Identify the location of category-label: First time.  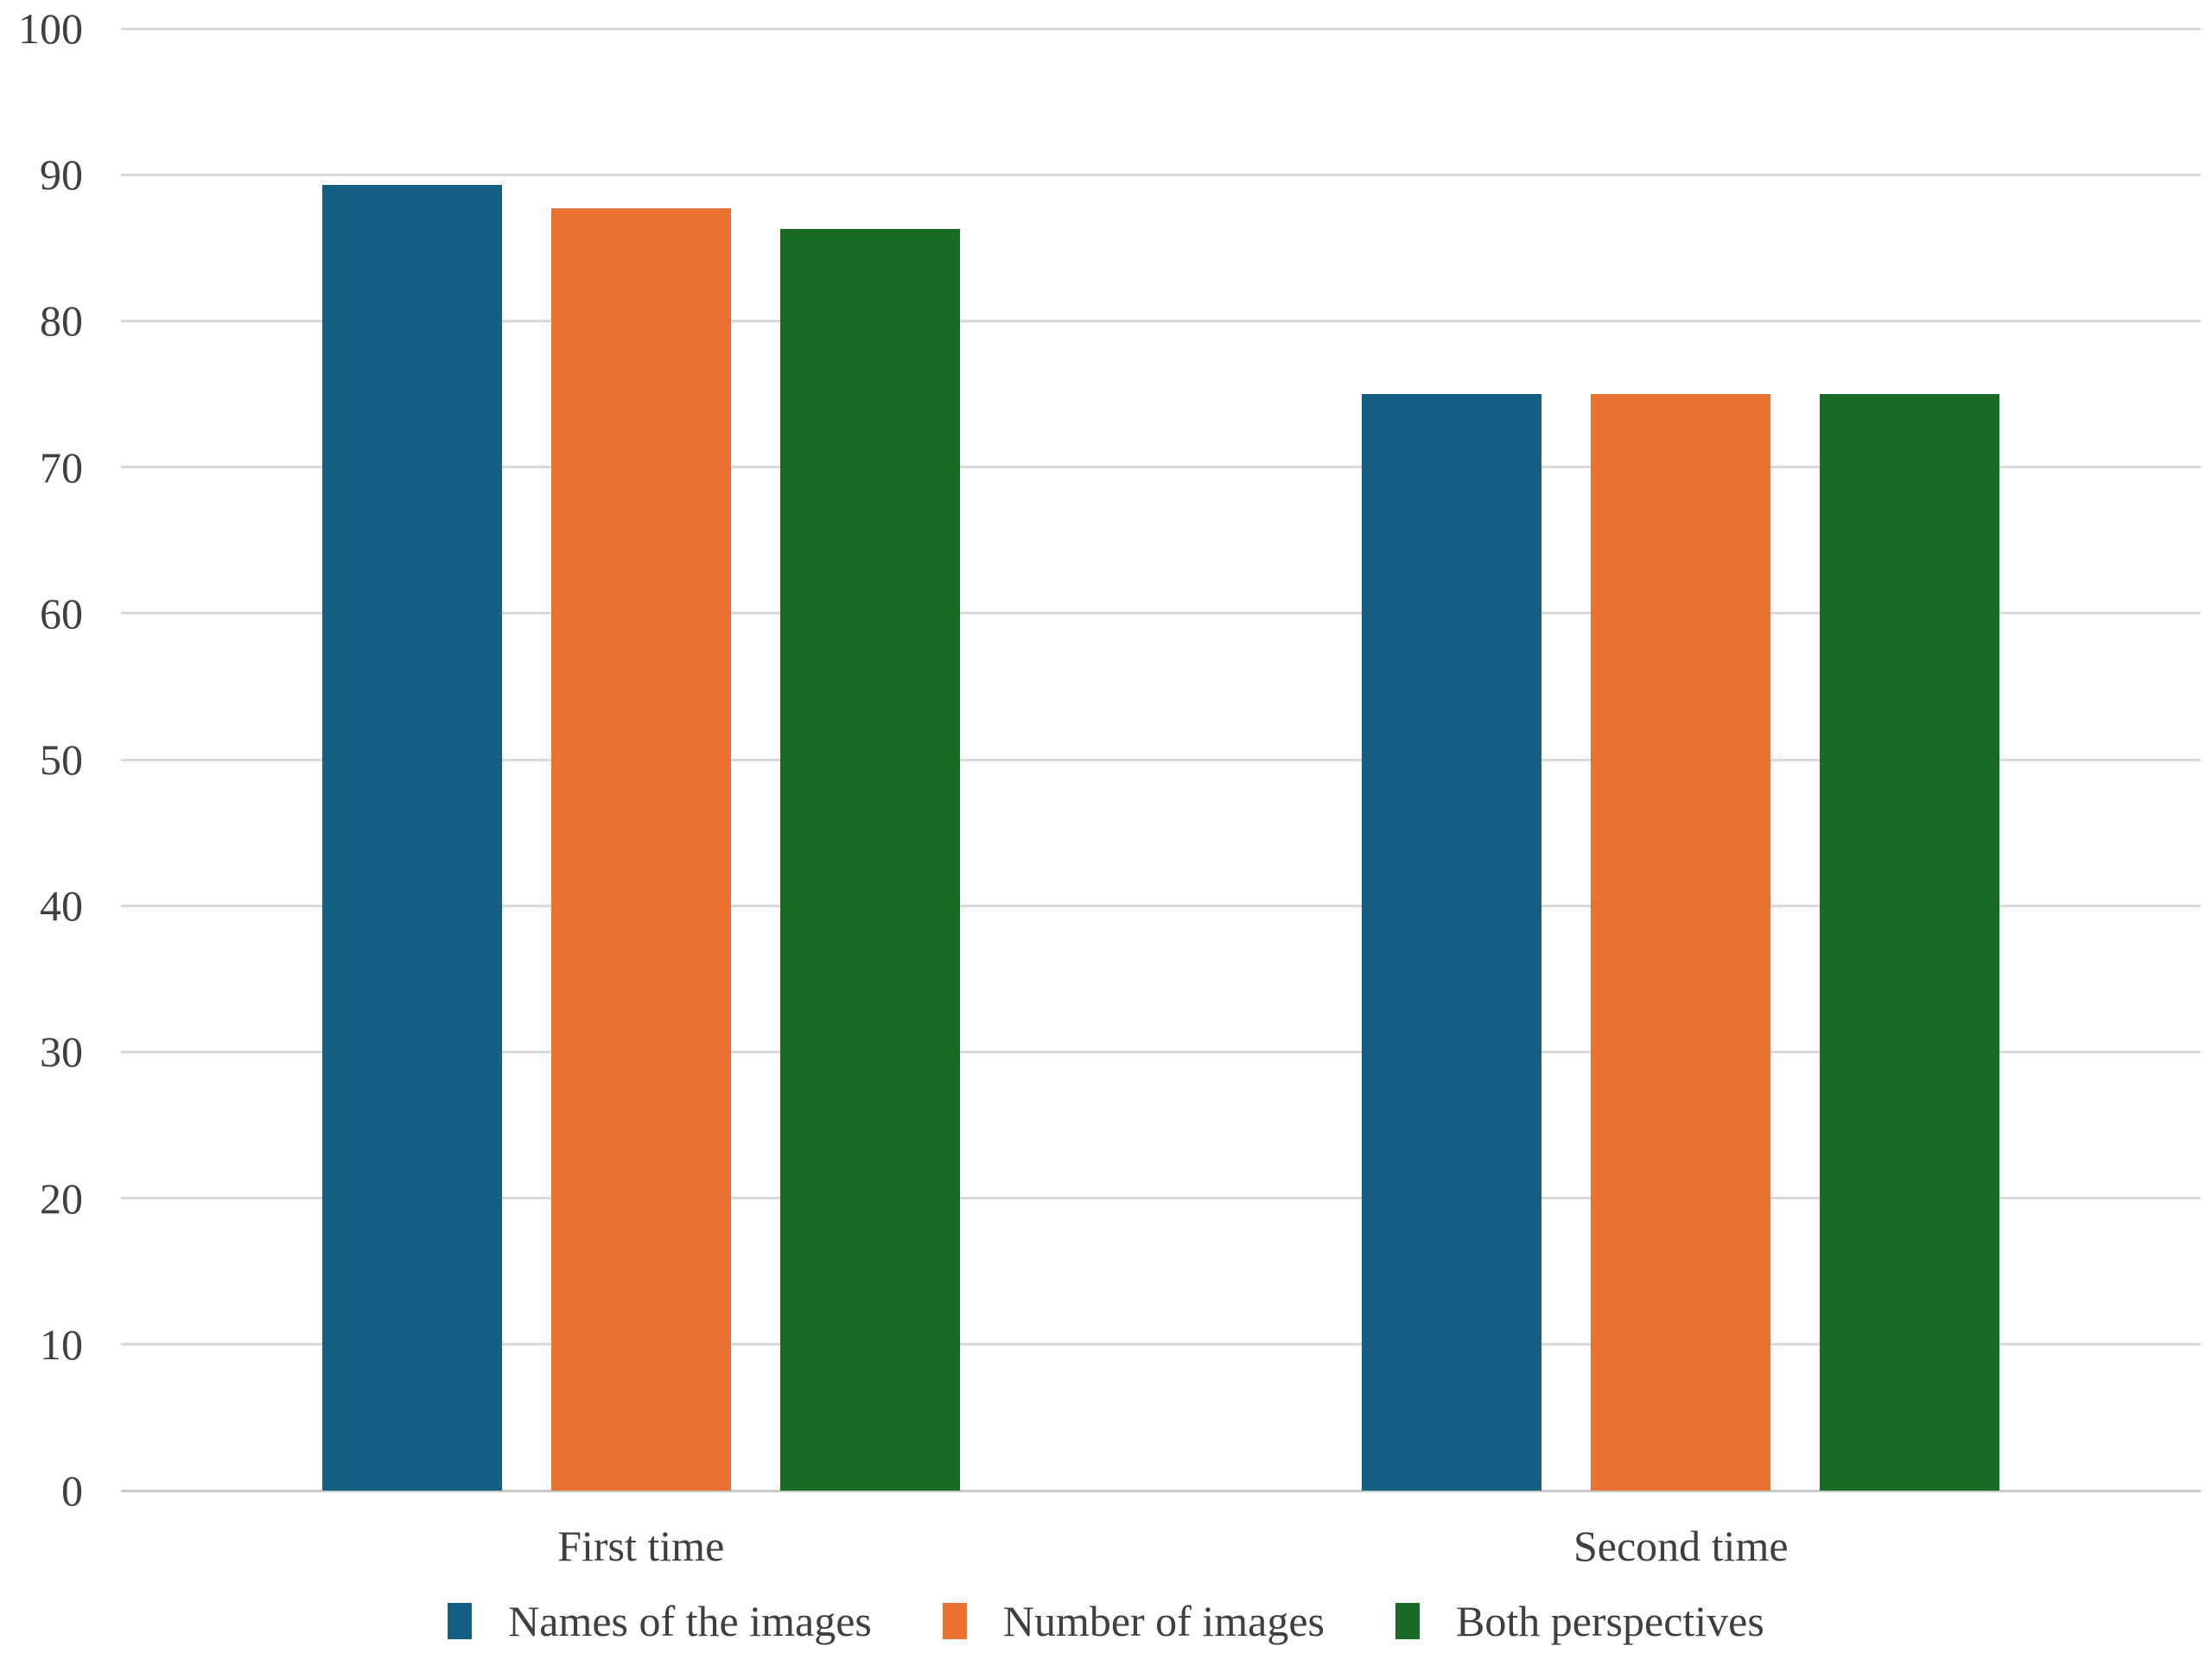
(641, 1546).